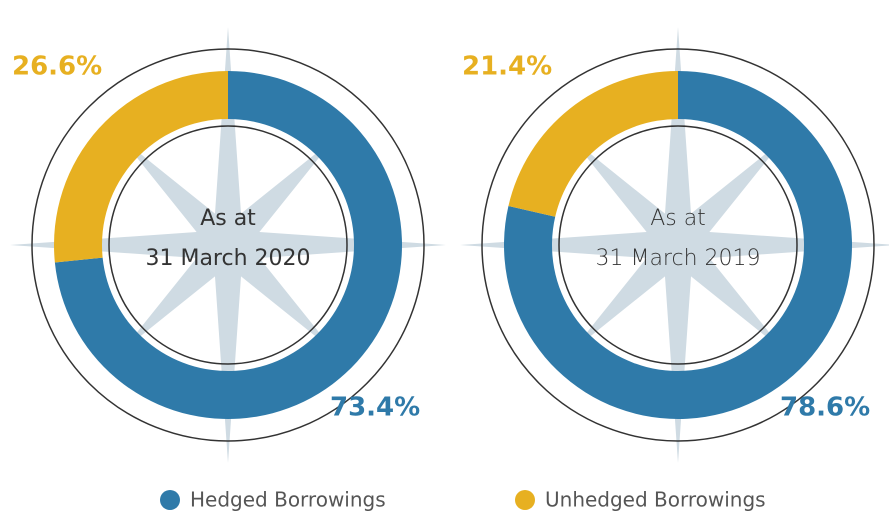 The image size is (889, 517). Describe the element at coordinates (825, 408) in the screenshot. I see `value-label: 78.6%` at that location.